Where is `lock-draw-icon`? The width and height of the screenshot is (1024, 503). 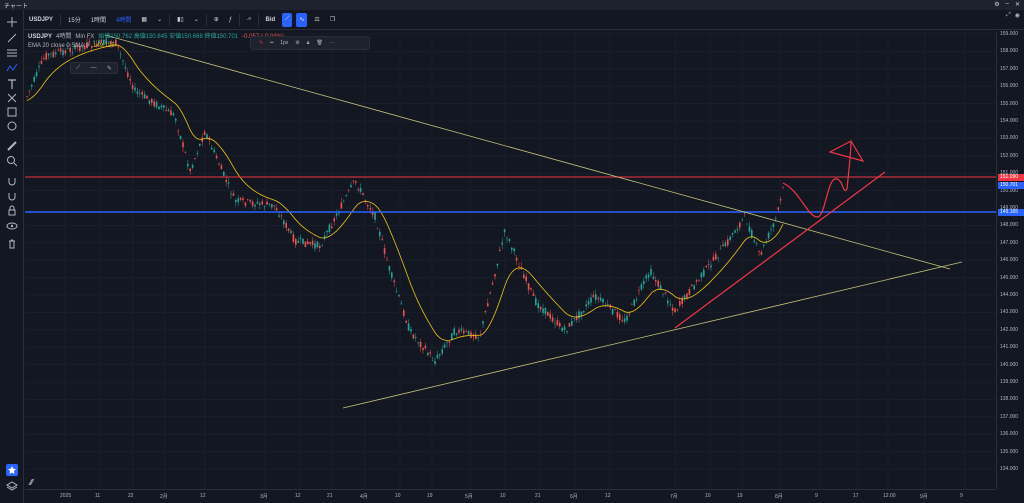 lock-draw-icon is located at coordinates (12, 196).